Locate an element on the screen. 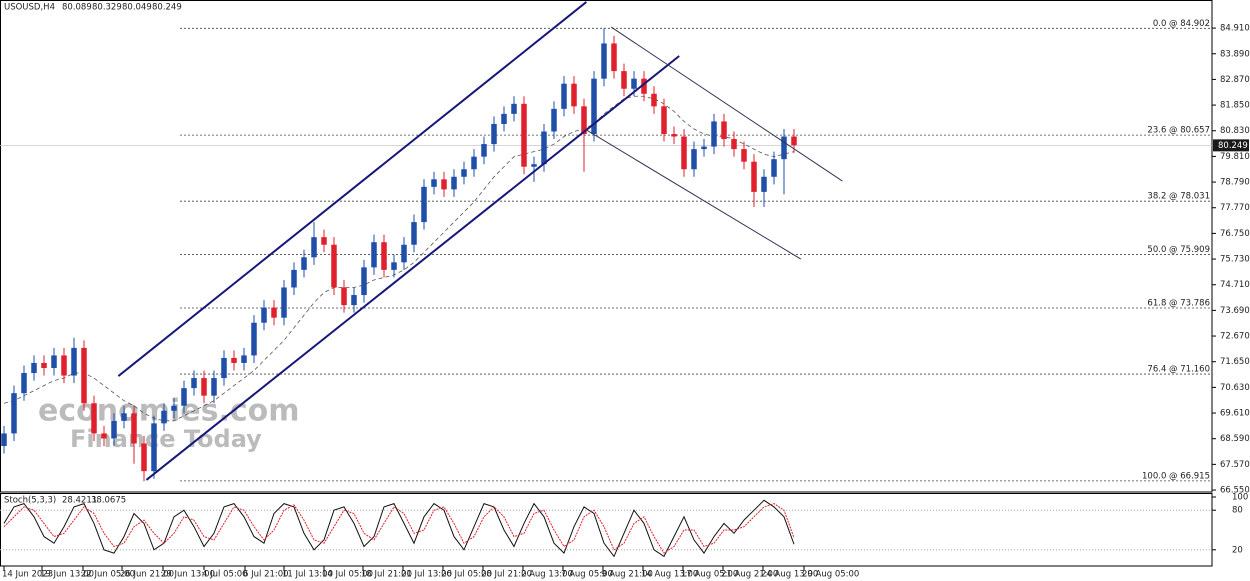 This screenshot has width=1250, height=581. x-tick-label: 14 Aug 13:00 is located at coordinates (669, 575).